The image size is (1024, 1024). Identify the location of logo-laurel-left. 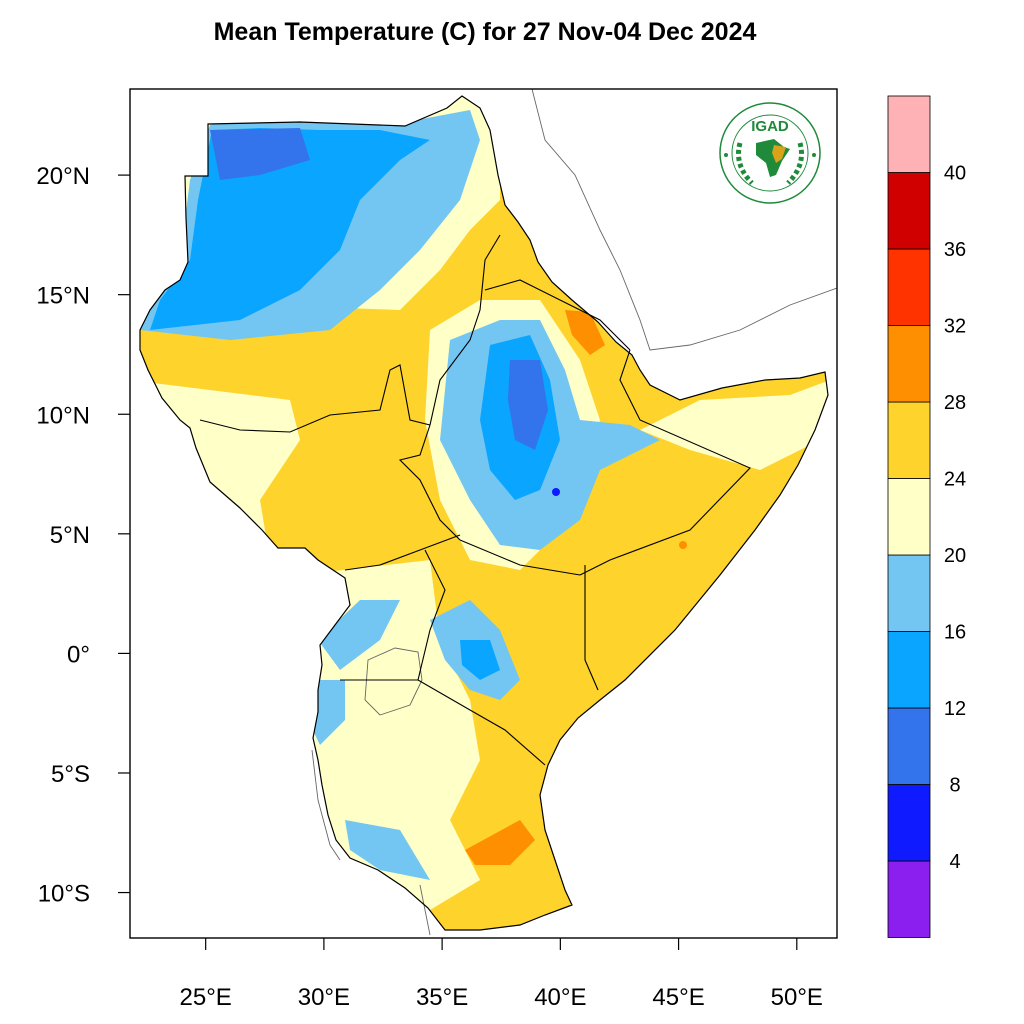
(745, 163).